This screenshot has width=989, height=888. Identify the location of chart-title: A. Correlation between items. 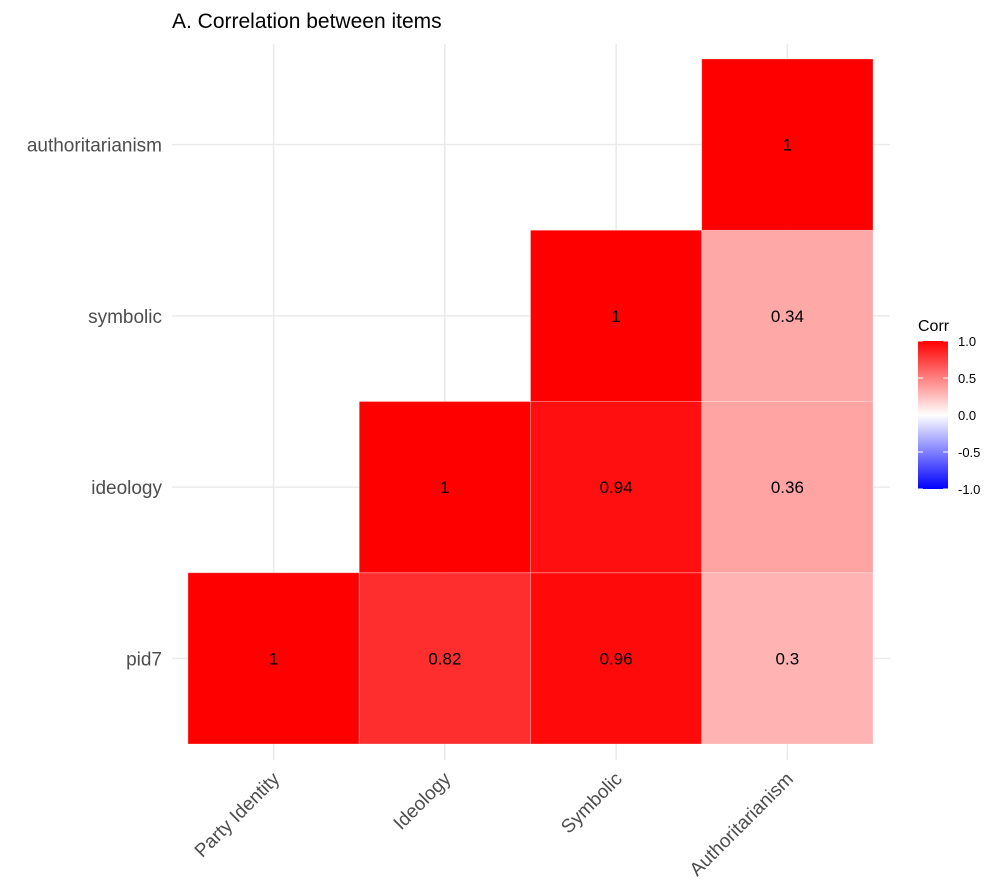
(307, 21).